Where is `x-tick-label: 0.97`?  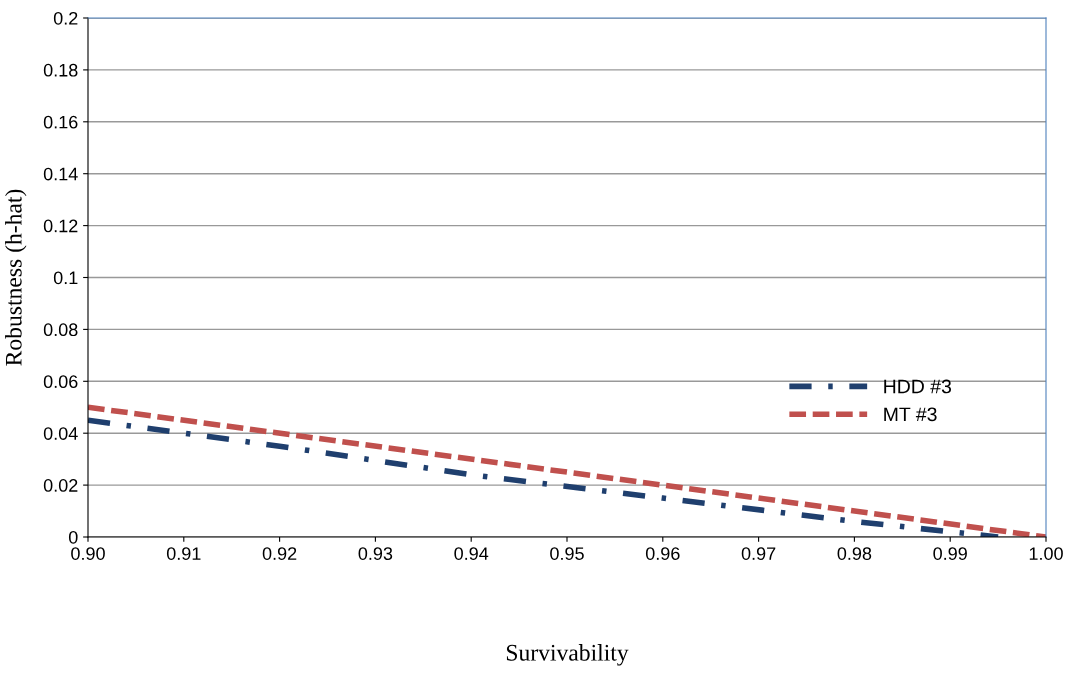 x-tick-label: 0.97 is located at coordinates (758, 553).